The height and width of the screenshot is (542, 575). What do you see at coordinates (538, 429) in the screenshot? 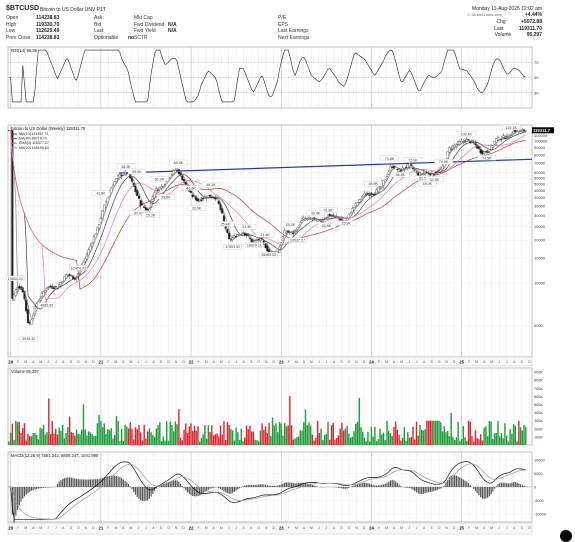
I see `volume-tick-label: 200K` at bounding box center [538, 429].